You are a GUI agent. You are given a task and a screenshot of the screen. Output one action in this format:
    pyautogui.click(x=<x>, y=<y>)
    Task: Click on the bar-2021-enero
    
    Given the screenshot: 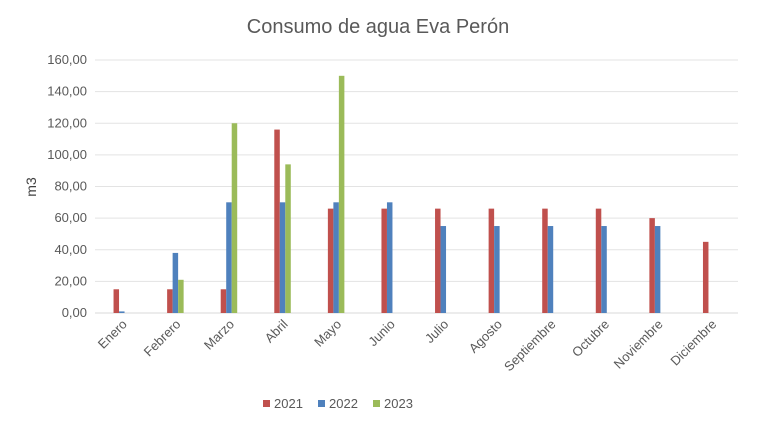 What is the action you would take?
    pyautogui.click(x=116, y=301)
    